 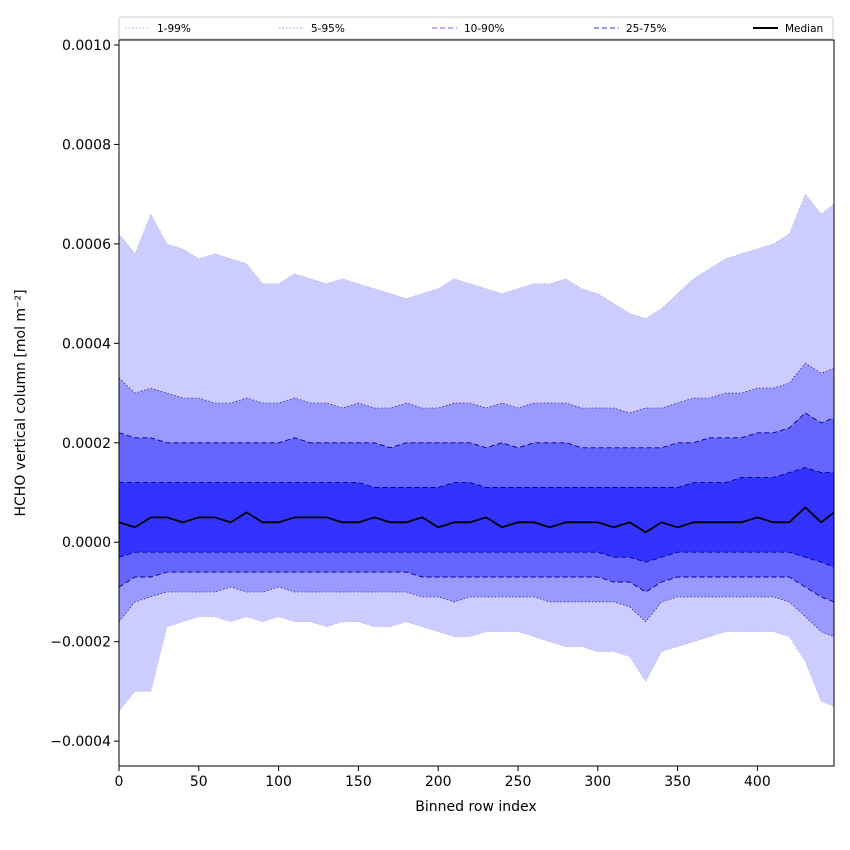 I want to click on y-tick-label: 0.0010, so click(x=86, y=46).